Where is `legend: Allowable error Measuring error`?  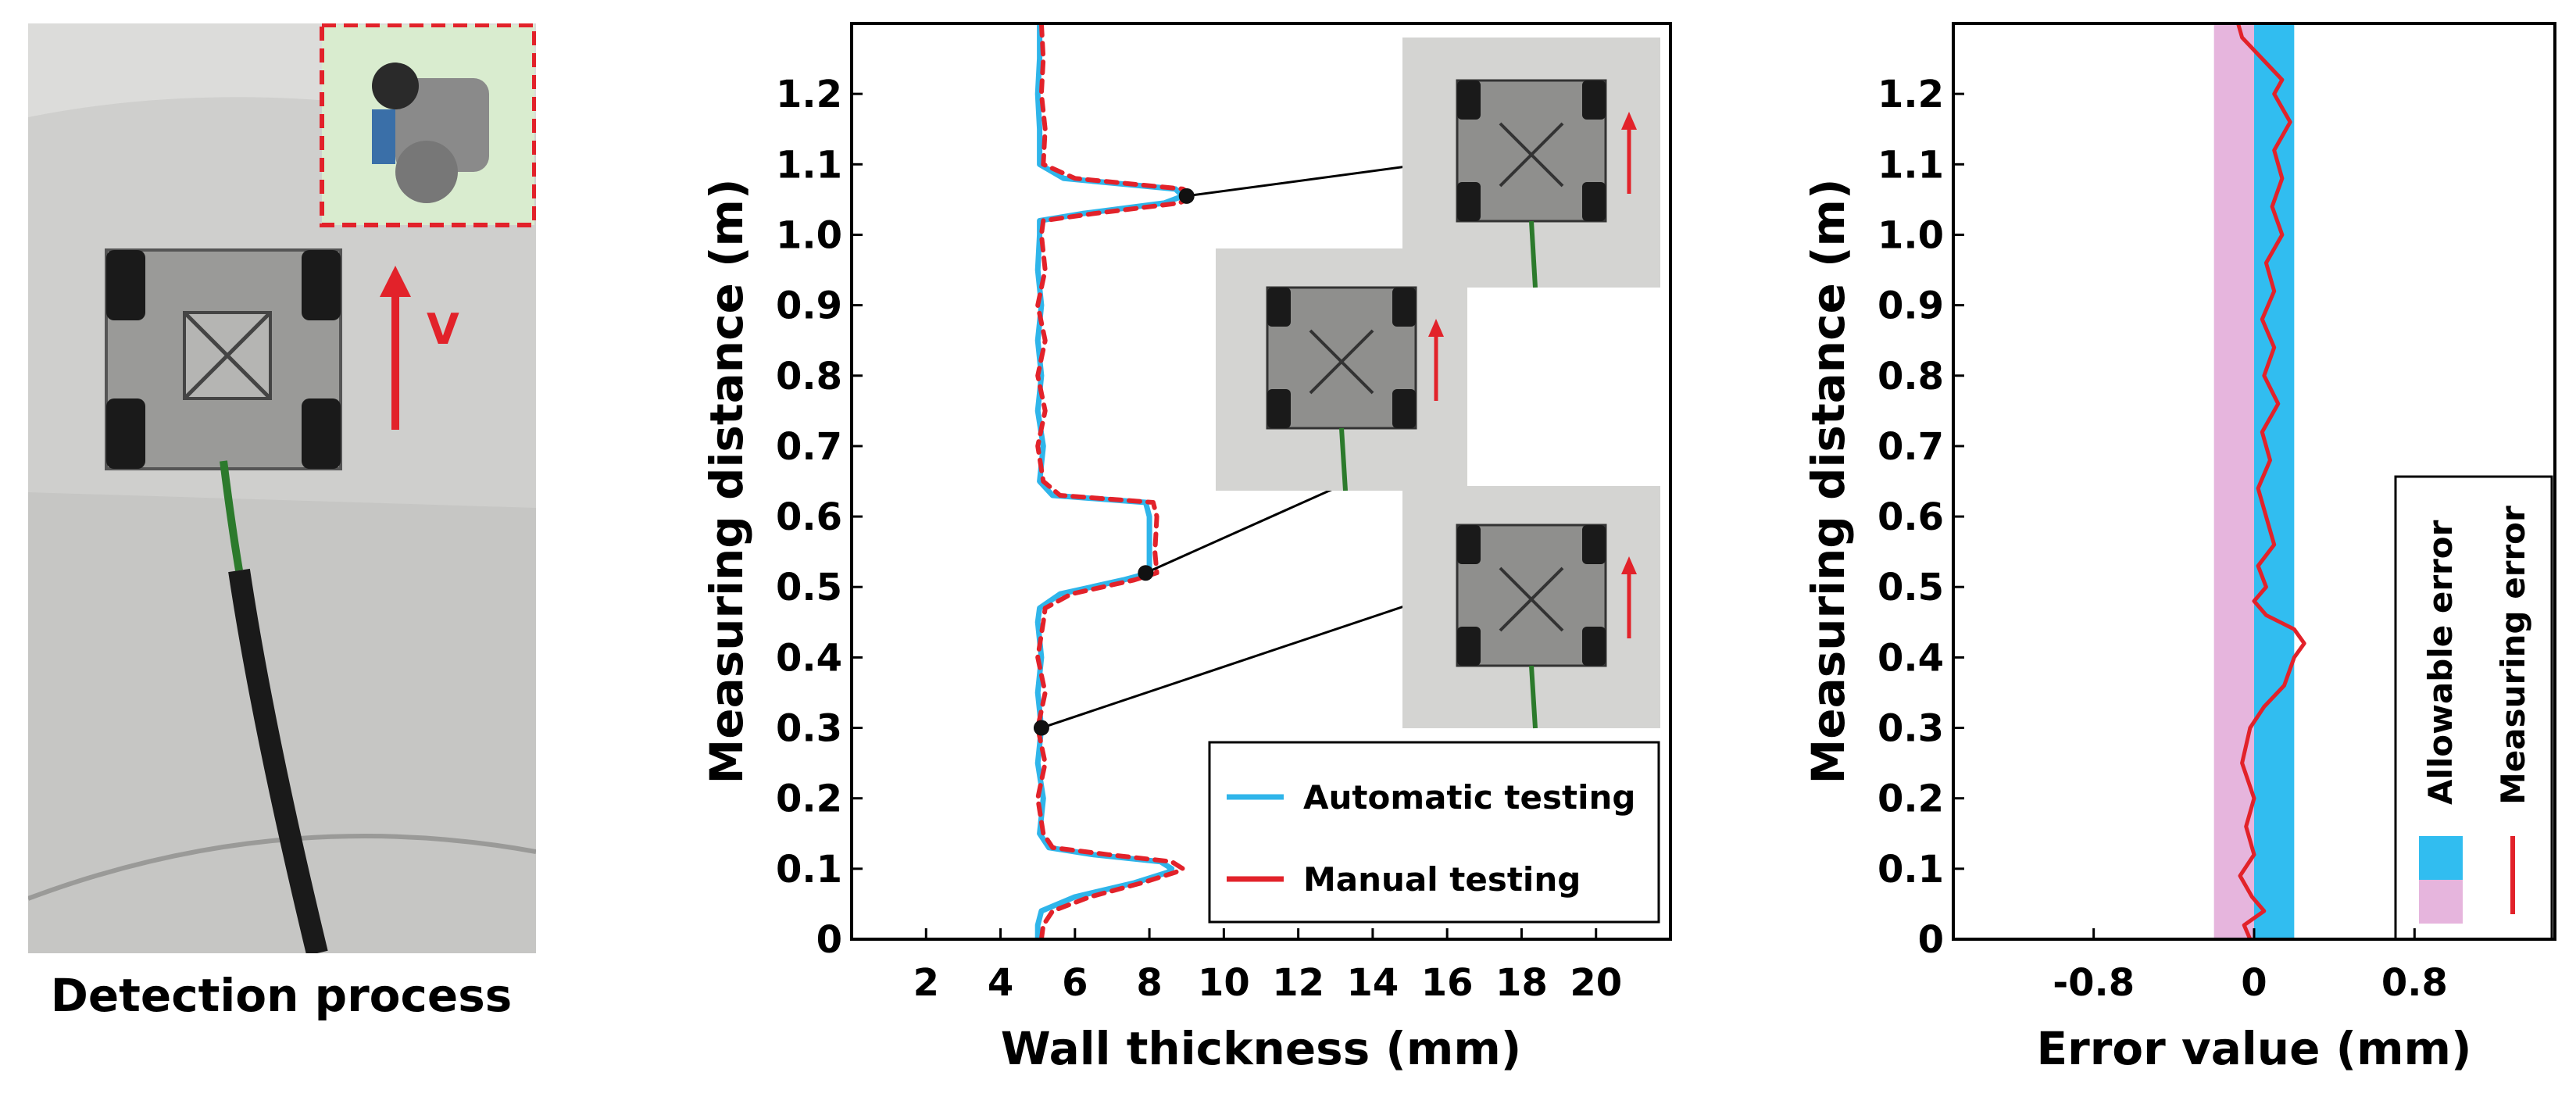
legend: Allowable error Measuring error is located at coordinates (2474, 708).